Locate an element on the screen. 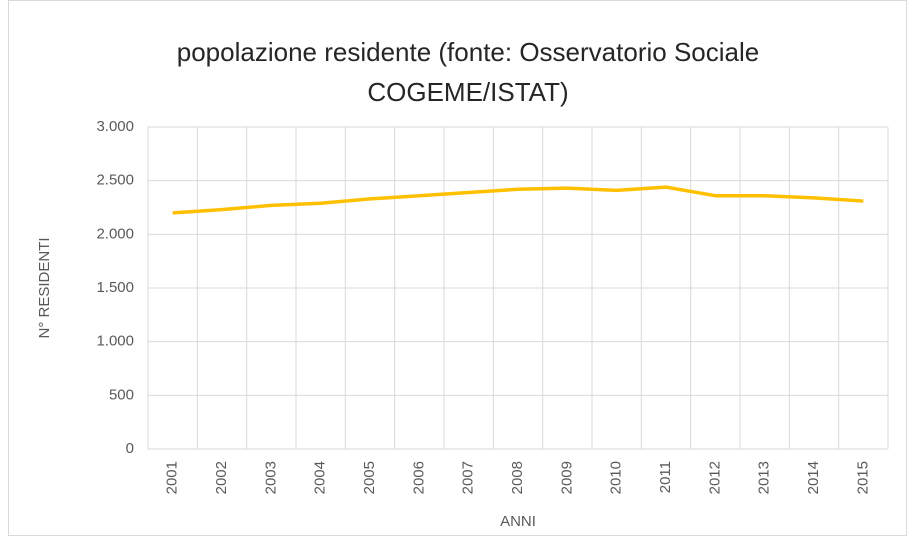 Image resolution: width=908 pixels, height=537 pixels. x-tick-label: 2007 is located at coordinates (468, 477).